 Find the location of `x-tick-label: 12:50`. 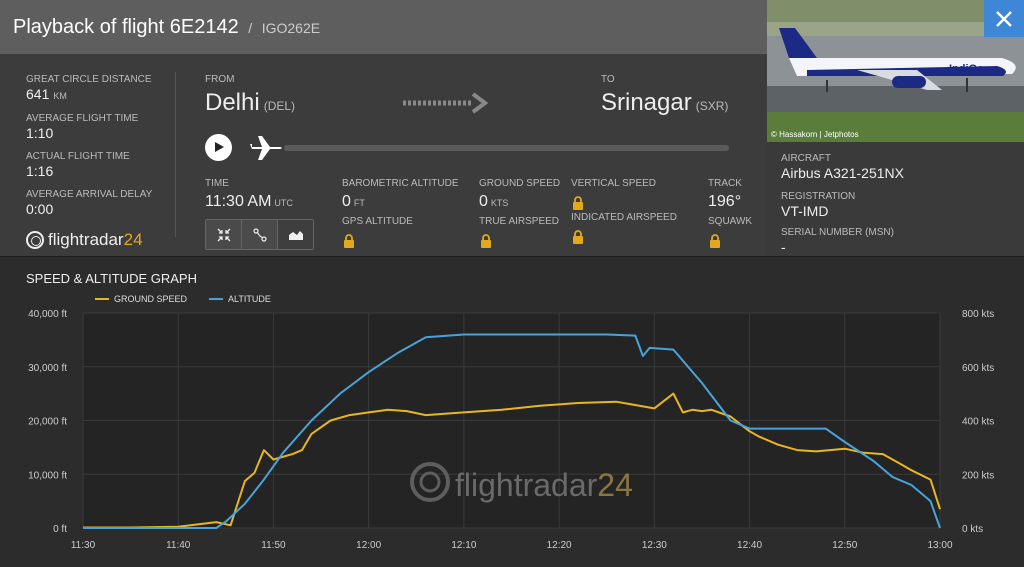

x-tick-label: 12:50 is located at coordinates (844, 545).